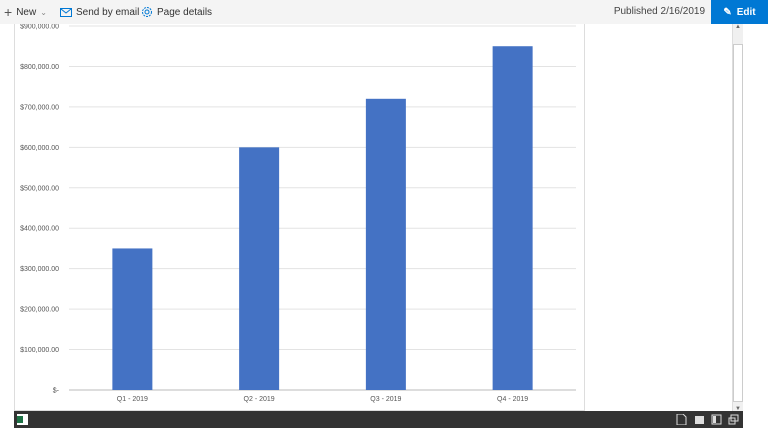  Describe the element at coordinates (66, 12) in the screenshot. I see `mail-icon` at that location.